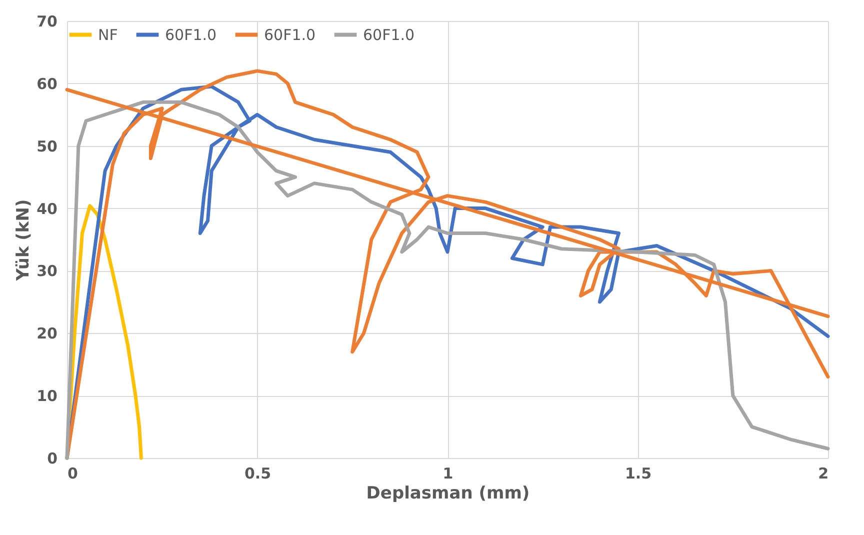  I want to click on y-tick-label: 20, so click(47, 333).